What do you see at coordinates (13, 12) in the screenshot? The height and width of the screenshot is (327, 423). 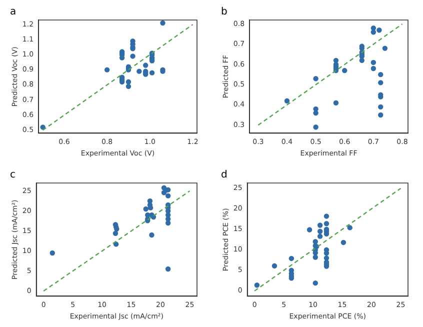 I see `chart-title: a` at bounding box center [13, 12].